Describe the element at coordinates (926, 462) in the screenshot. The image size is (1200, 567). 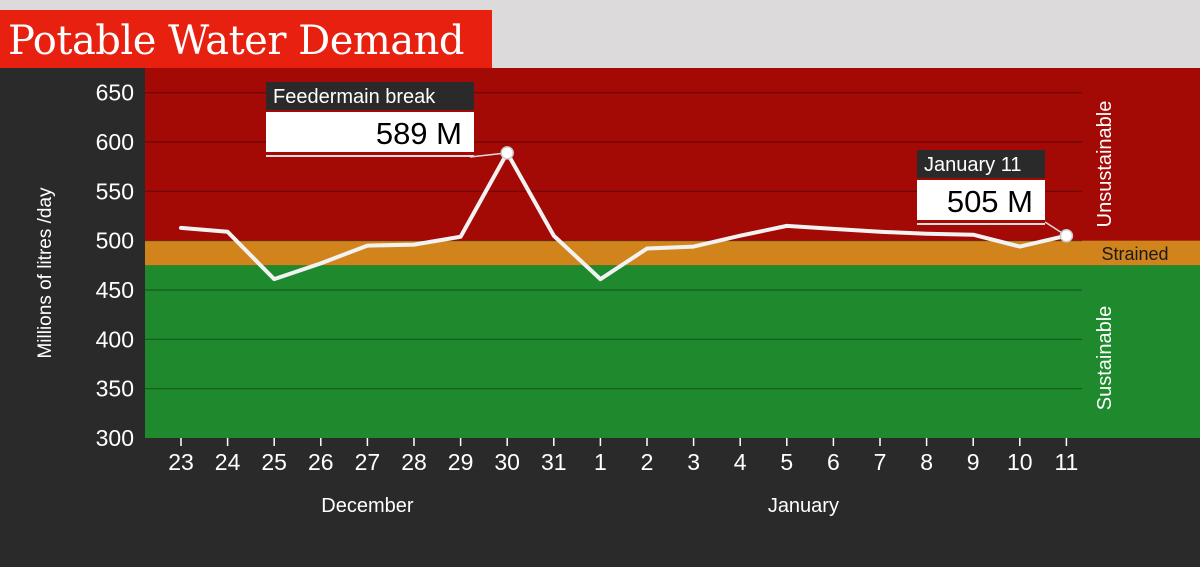
I see `x-tick-label: 8` at that location.